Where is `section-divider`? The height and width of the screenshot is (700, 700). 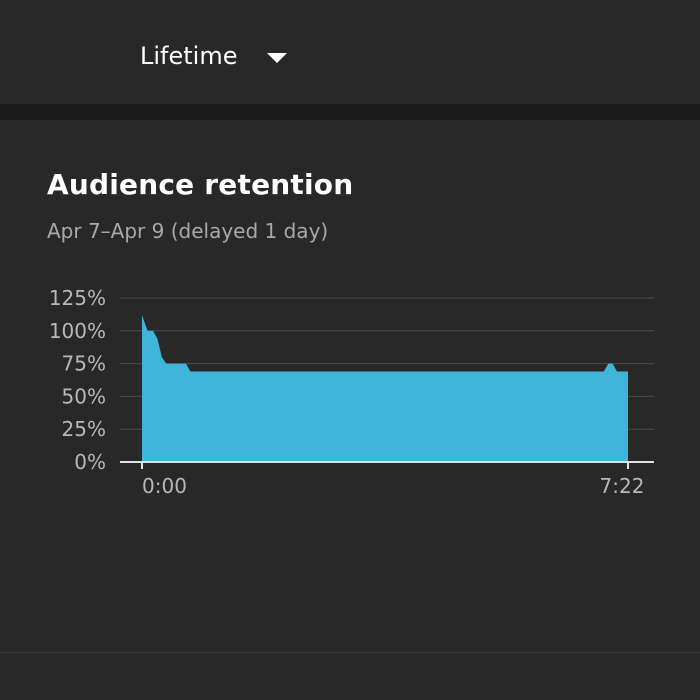
section-divider is located at coordinates (350, 112).